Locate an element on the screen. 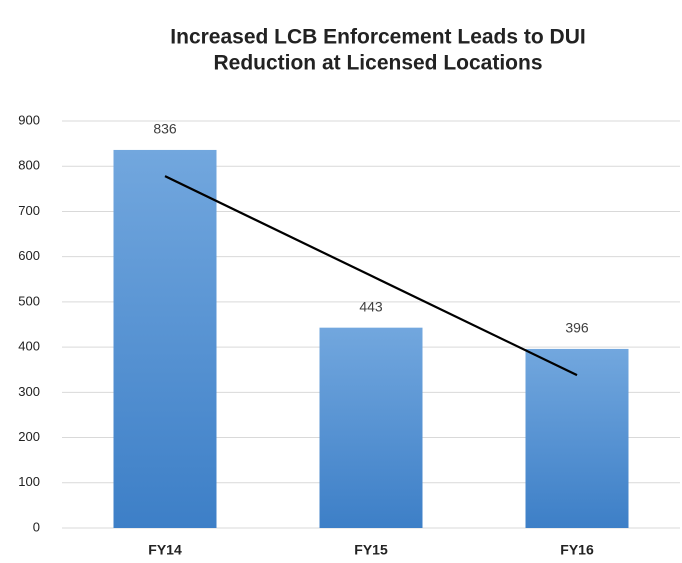 The image size is (682, 563). x-tick-label: FY14 is located at coordinates (165, 550).